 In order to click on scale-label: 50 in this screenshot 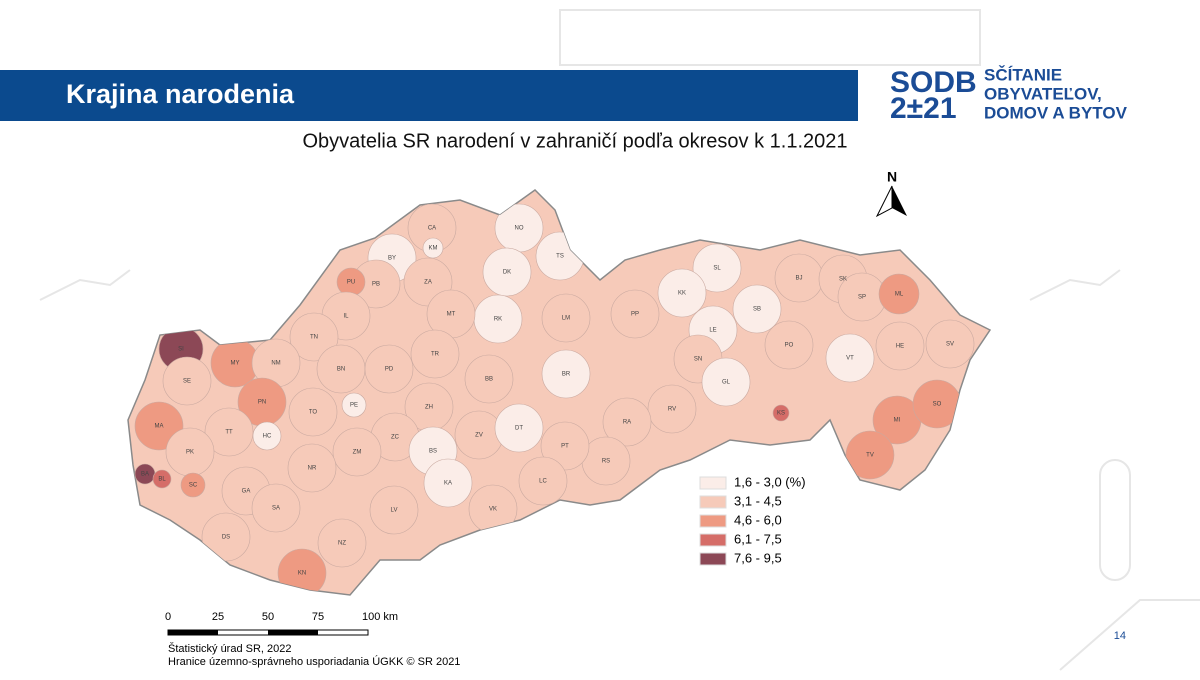, I will do `click(268, 617)`.